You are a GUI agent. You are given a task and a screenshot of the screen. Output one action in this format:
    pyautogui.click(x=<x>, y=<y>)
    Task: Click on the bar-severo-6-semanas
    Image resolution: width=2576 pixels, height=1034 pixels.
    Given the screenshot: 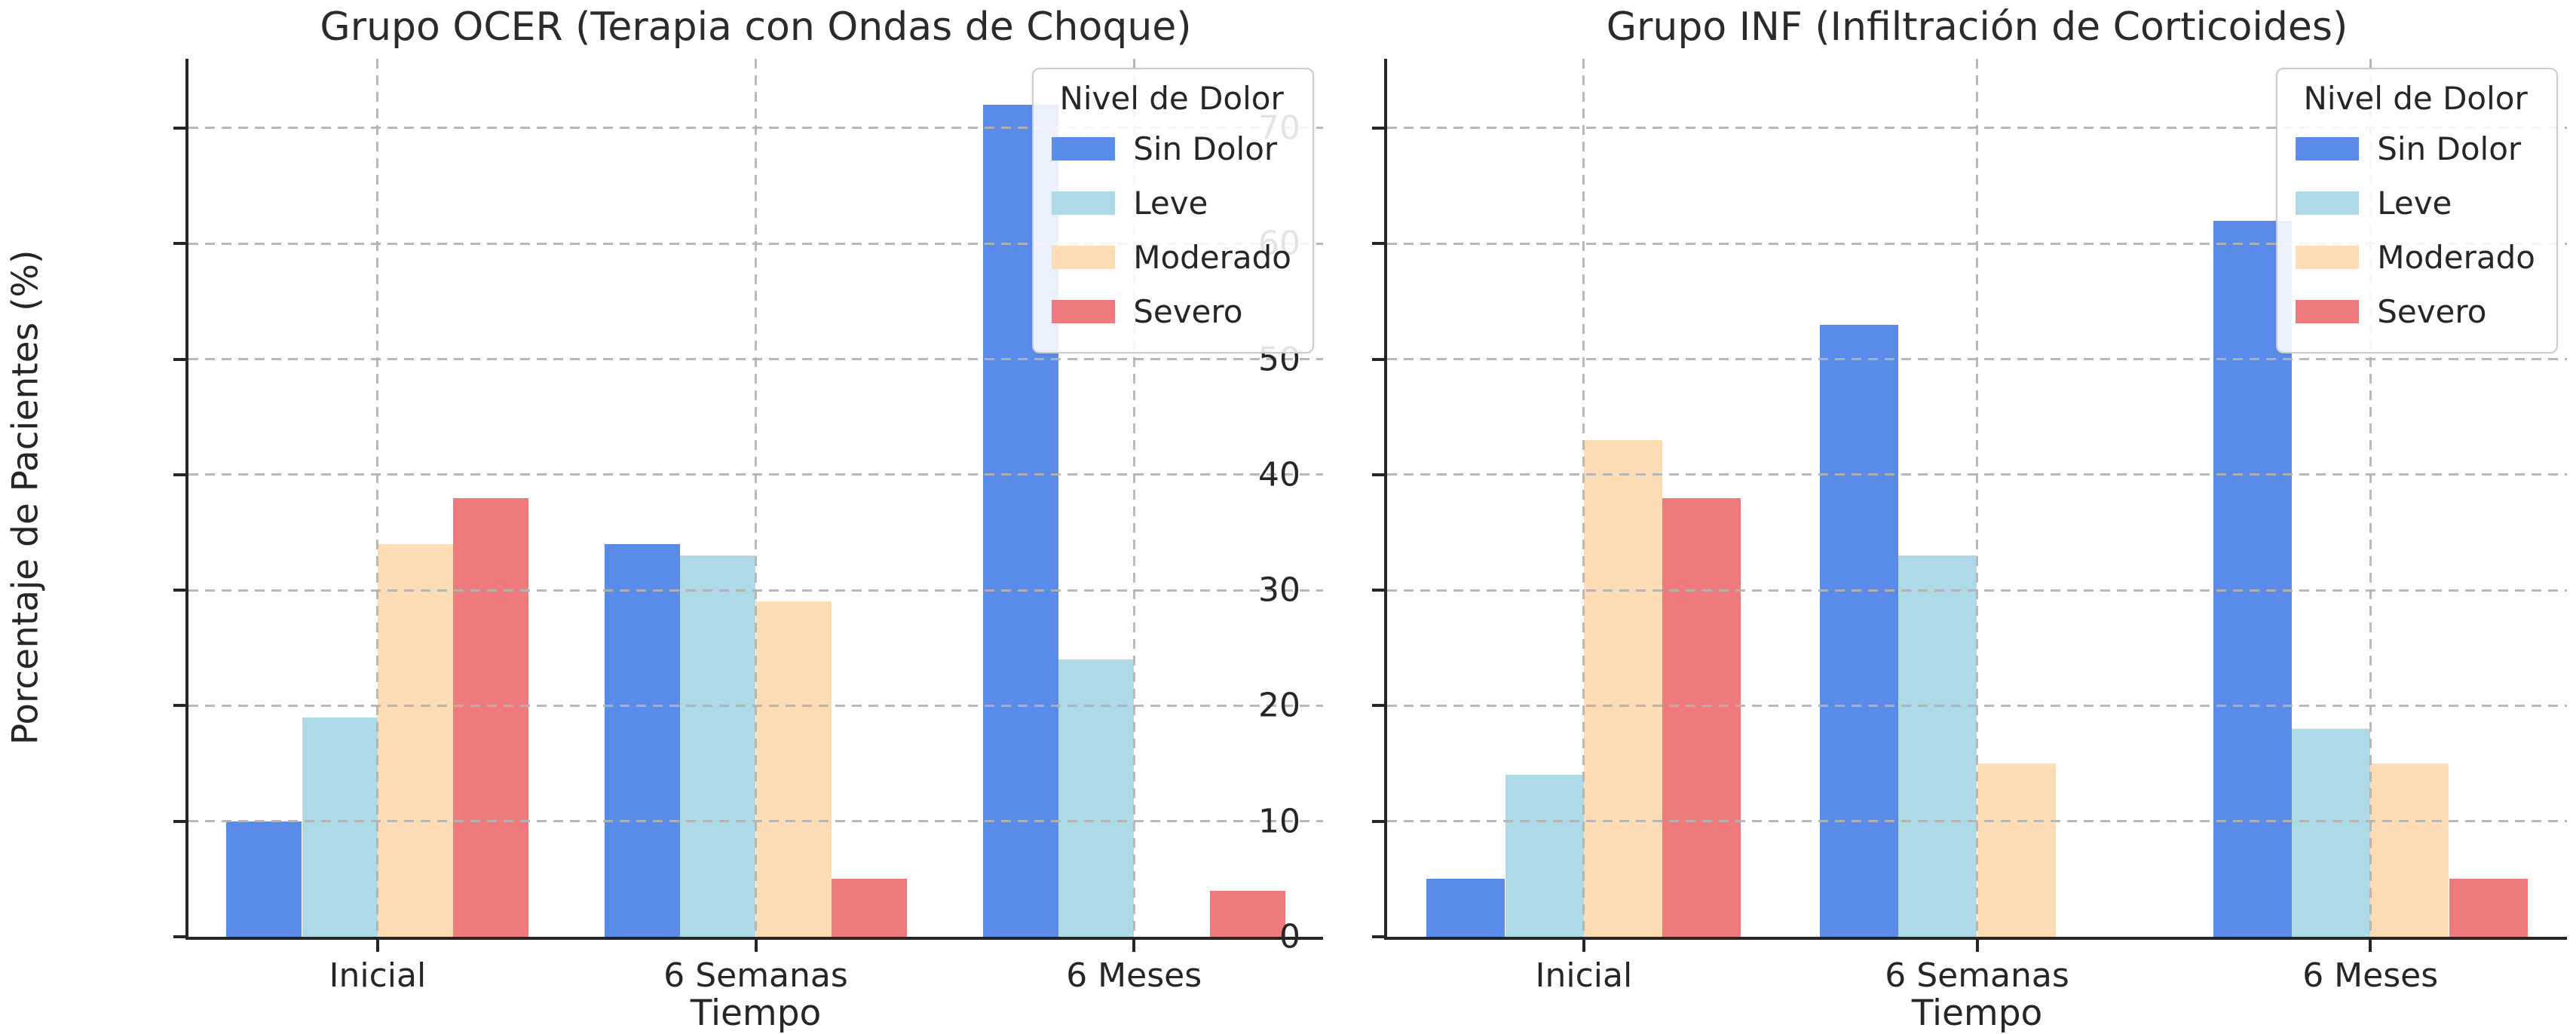 What is the action you would take?
    pyautogui.click(x=869, y=908)
    